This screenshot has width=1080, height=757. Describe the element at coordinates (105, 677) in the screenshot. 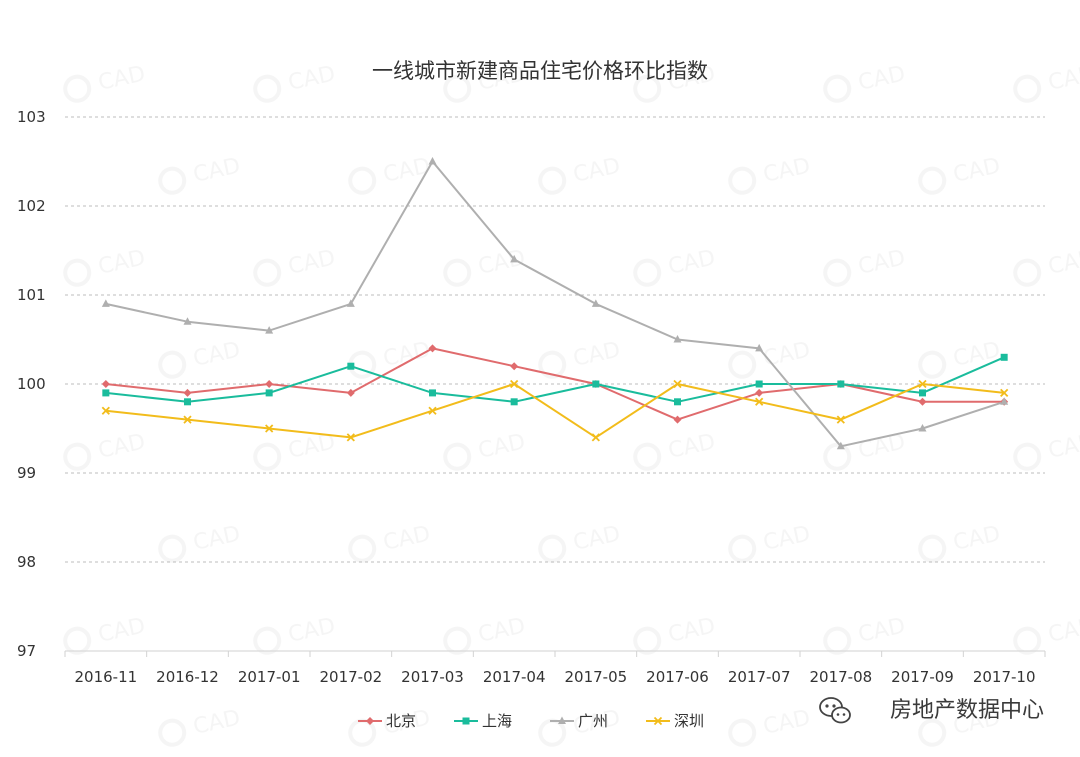

I see `x-tick-label: 2016-11` at that location.